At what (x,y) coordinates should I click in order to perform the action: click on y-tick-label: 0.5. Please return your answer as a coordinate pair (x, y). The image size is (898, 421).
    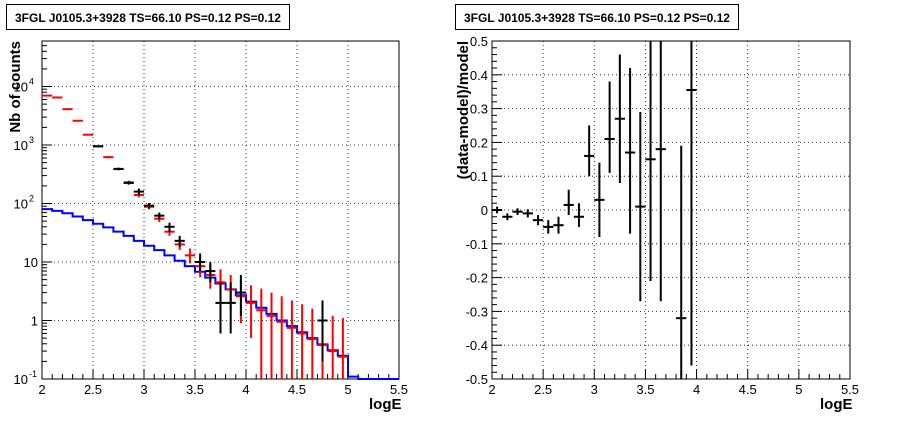
    Looking at the image, I should click on (479, 41).